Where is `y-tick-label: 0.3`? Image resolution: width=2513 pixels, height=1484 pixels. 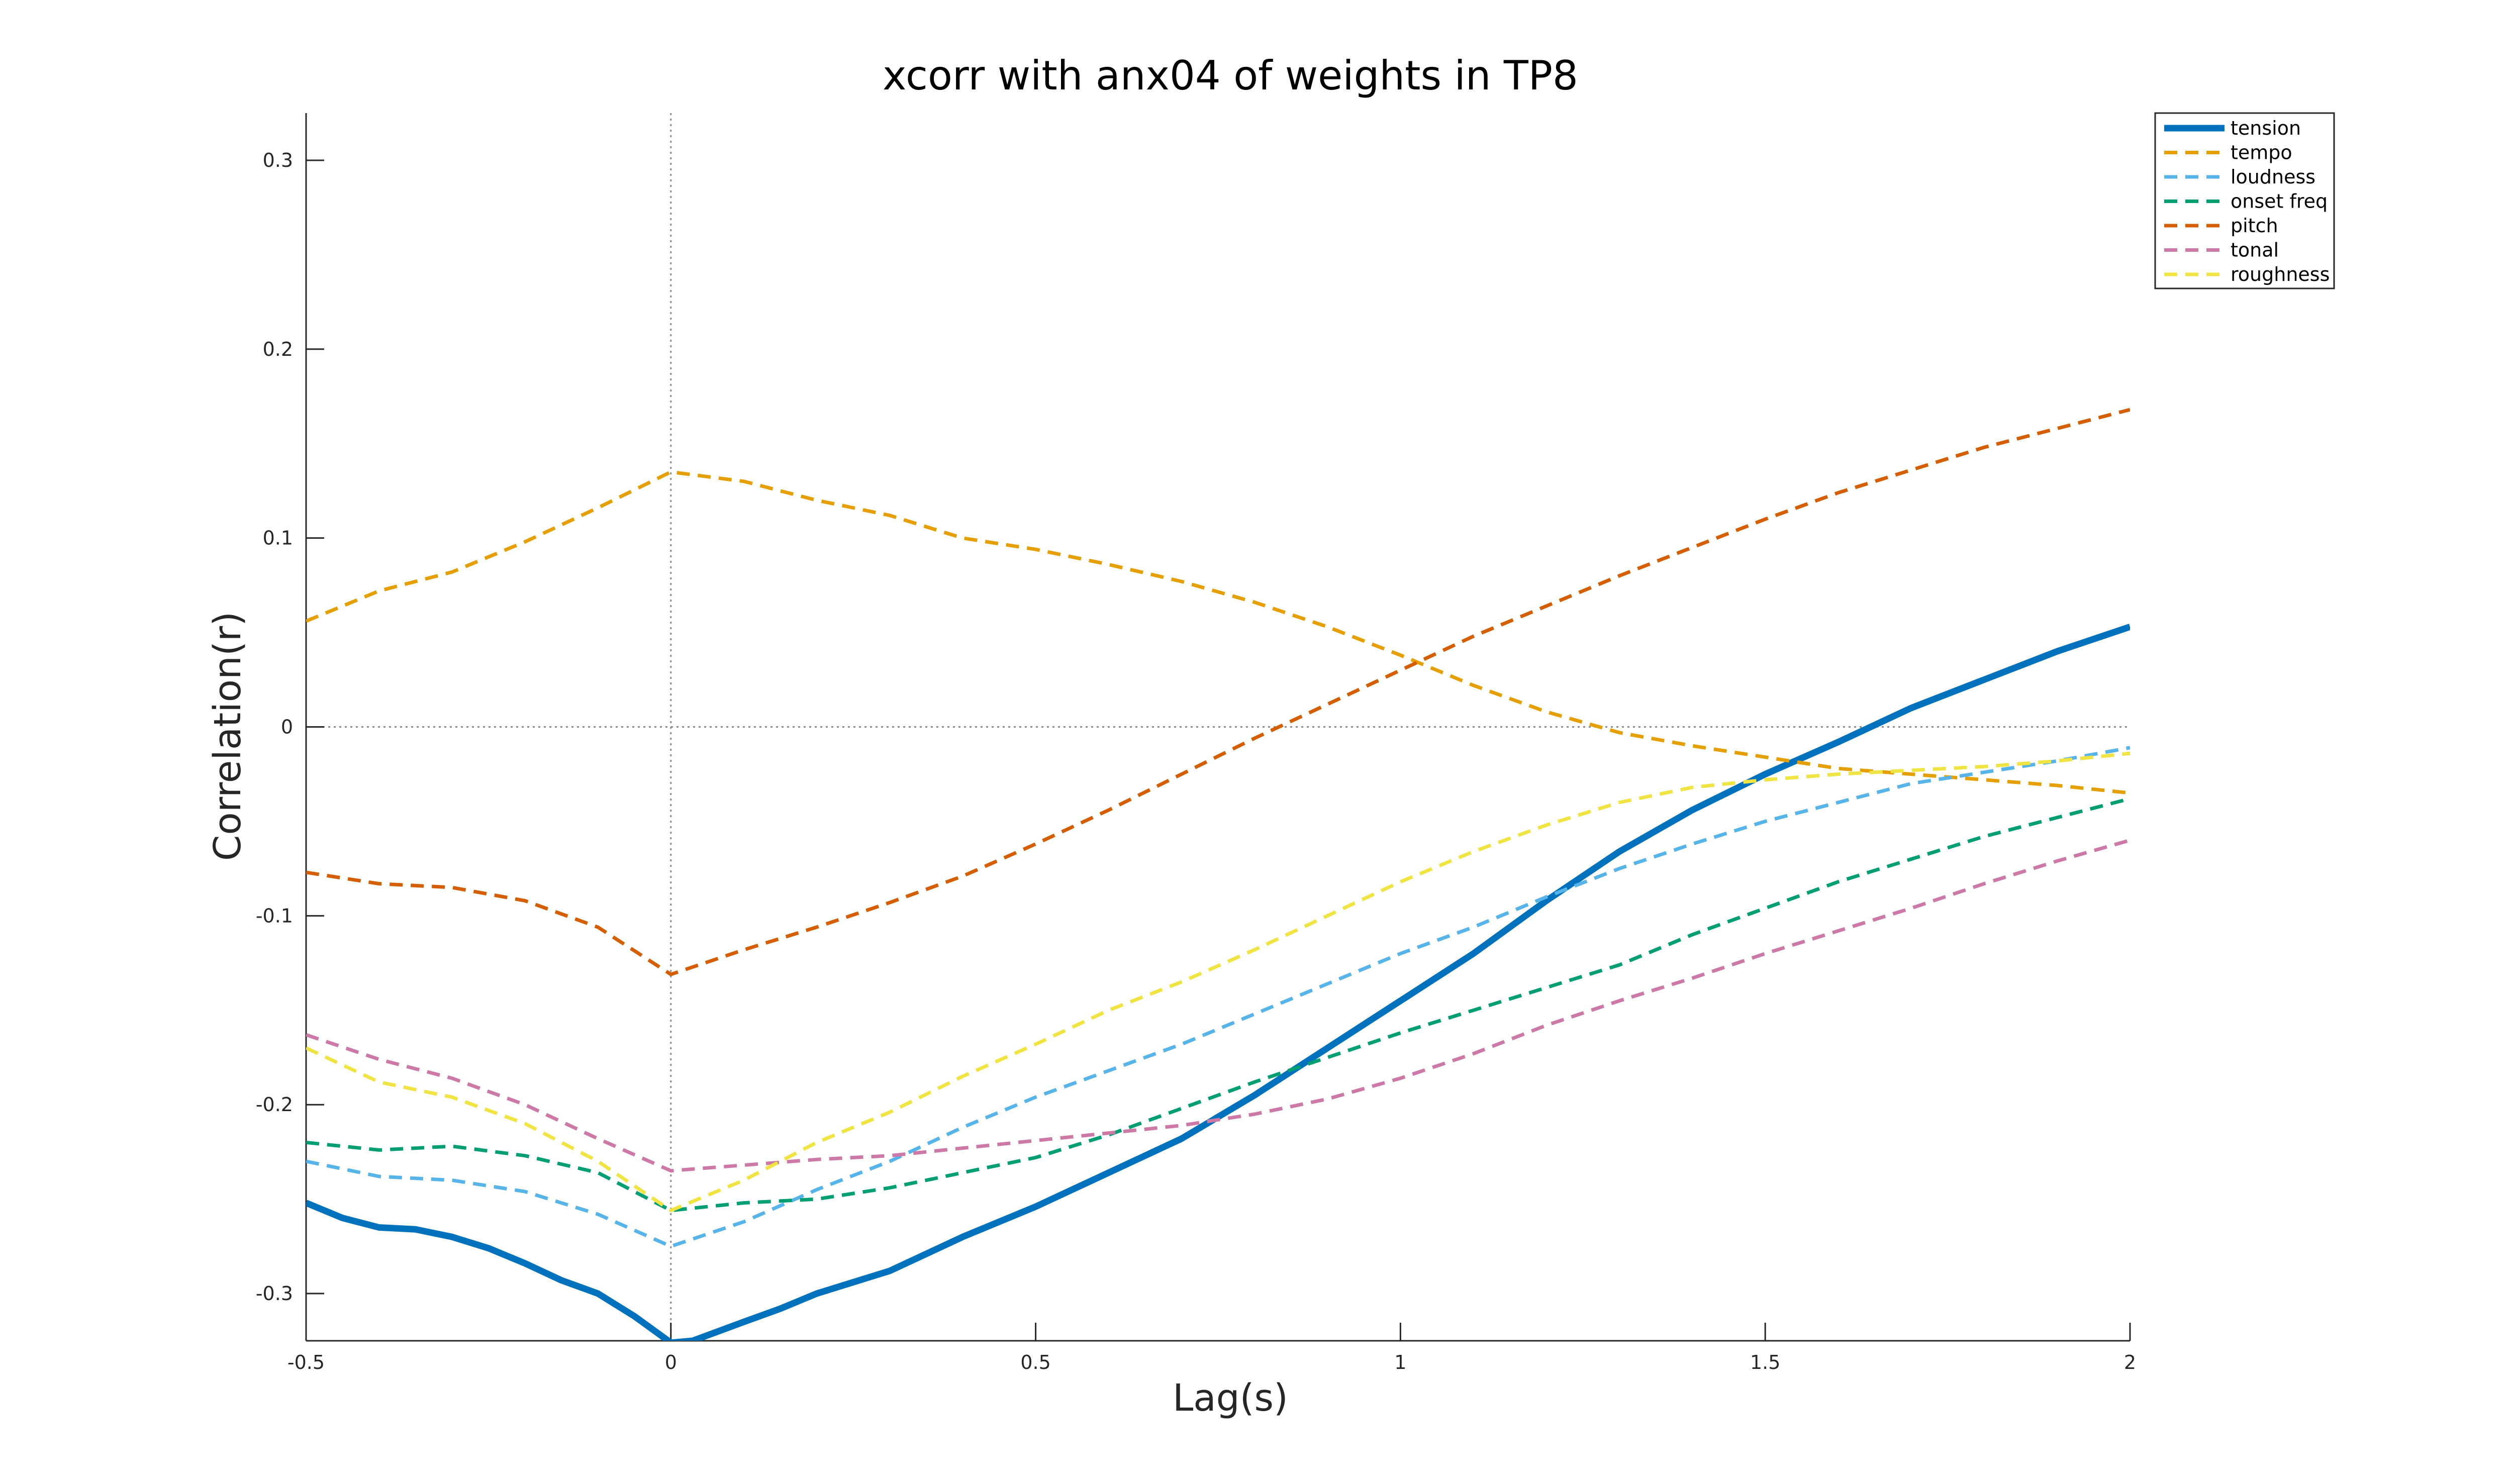 y-tick-label: 0.3 is located at coordinates (278, 160).